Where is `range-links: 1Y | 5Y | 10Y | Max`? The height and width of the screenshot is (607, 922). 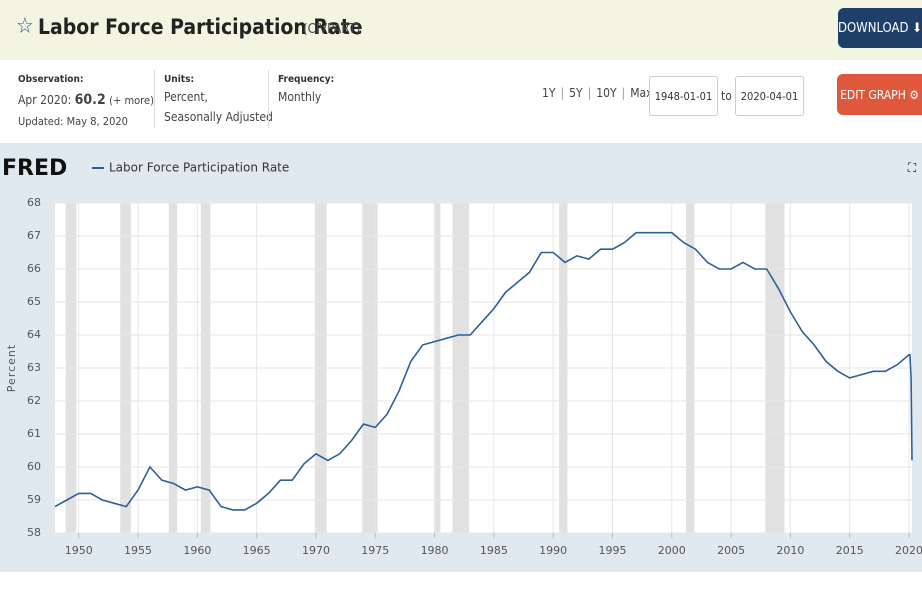
range-links: 1Y | 5Y | 10Y | Max is located at coordinates (597, 93).